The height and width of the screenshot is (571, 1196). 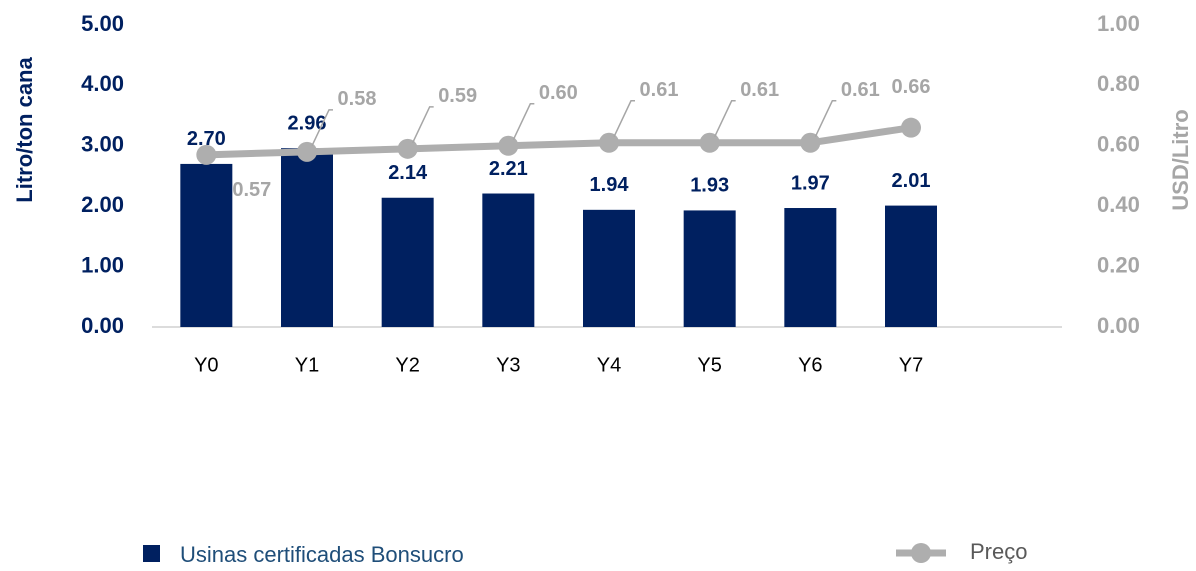 I want to click on x-tick-label: Y0, so click(x=206, y=365).